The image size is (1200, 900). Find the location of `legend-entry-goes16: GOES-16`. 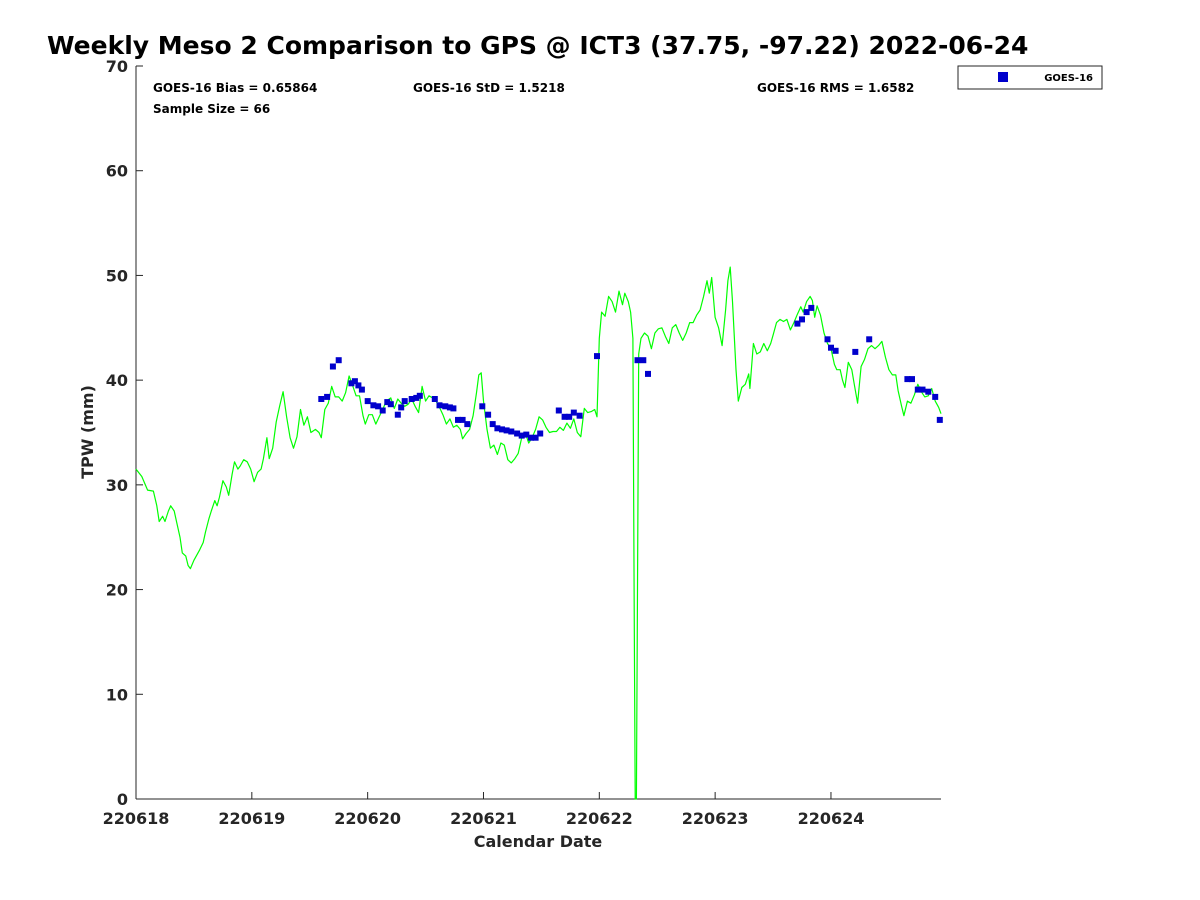

legend-entry-goes16: GOES-16 is located at coordinates (1068, 78).